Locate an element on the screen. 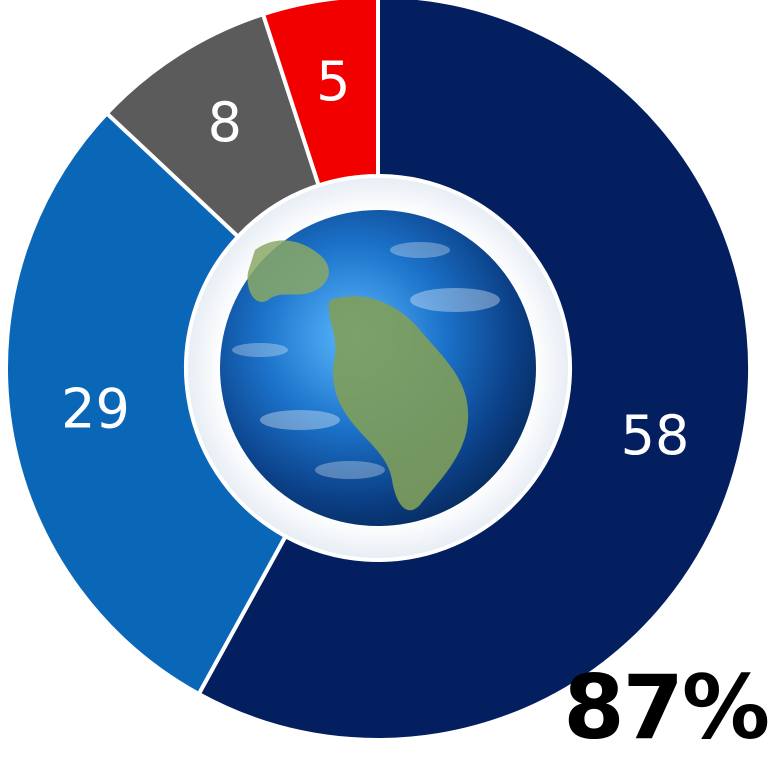  slice-value-label: 8 is located at coordinates (225, 122).